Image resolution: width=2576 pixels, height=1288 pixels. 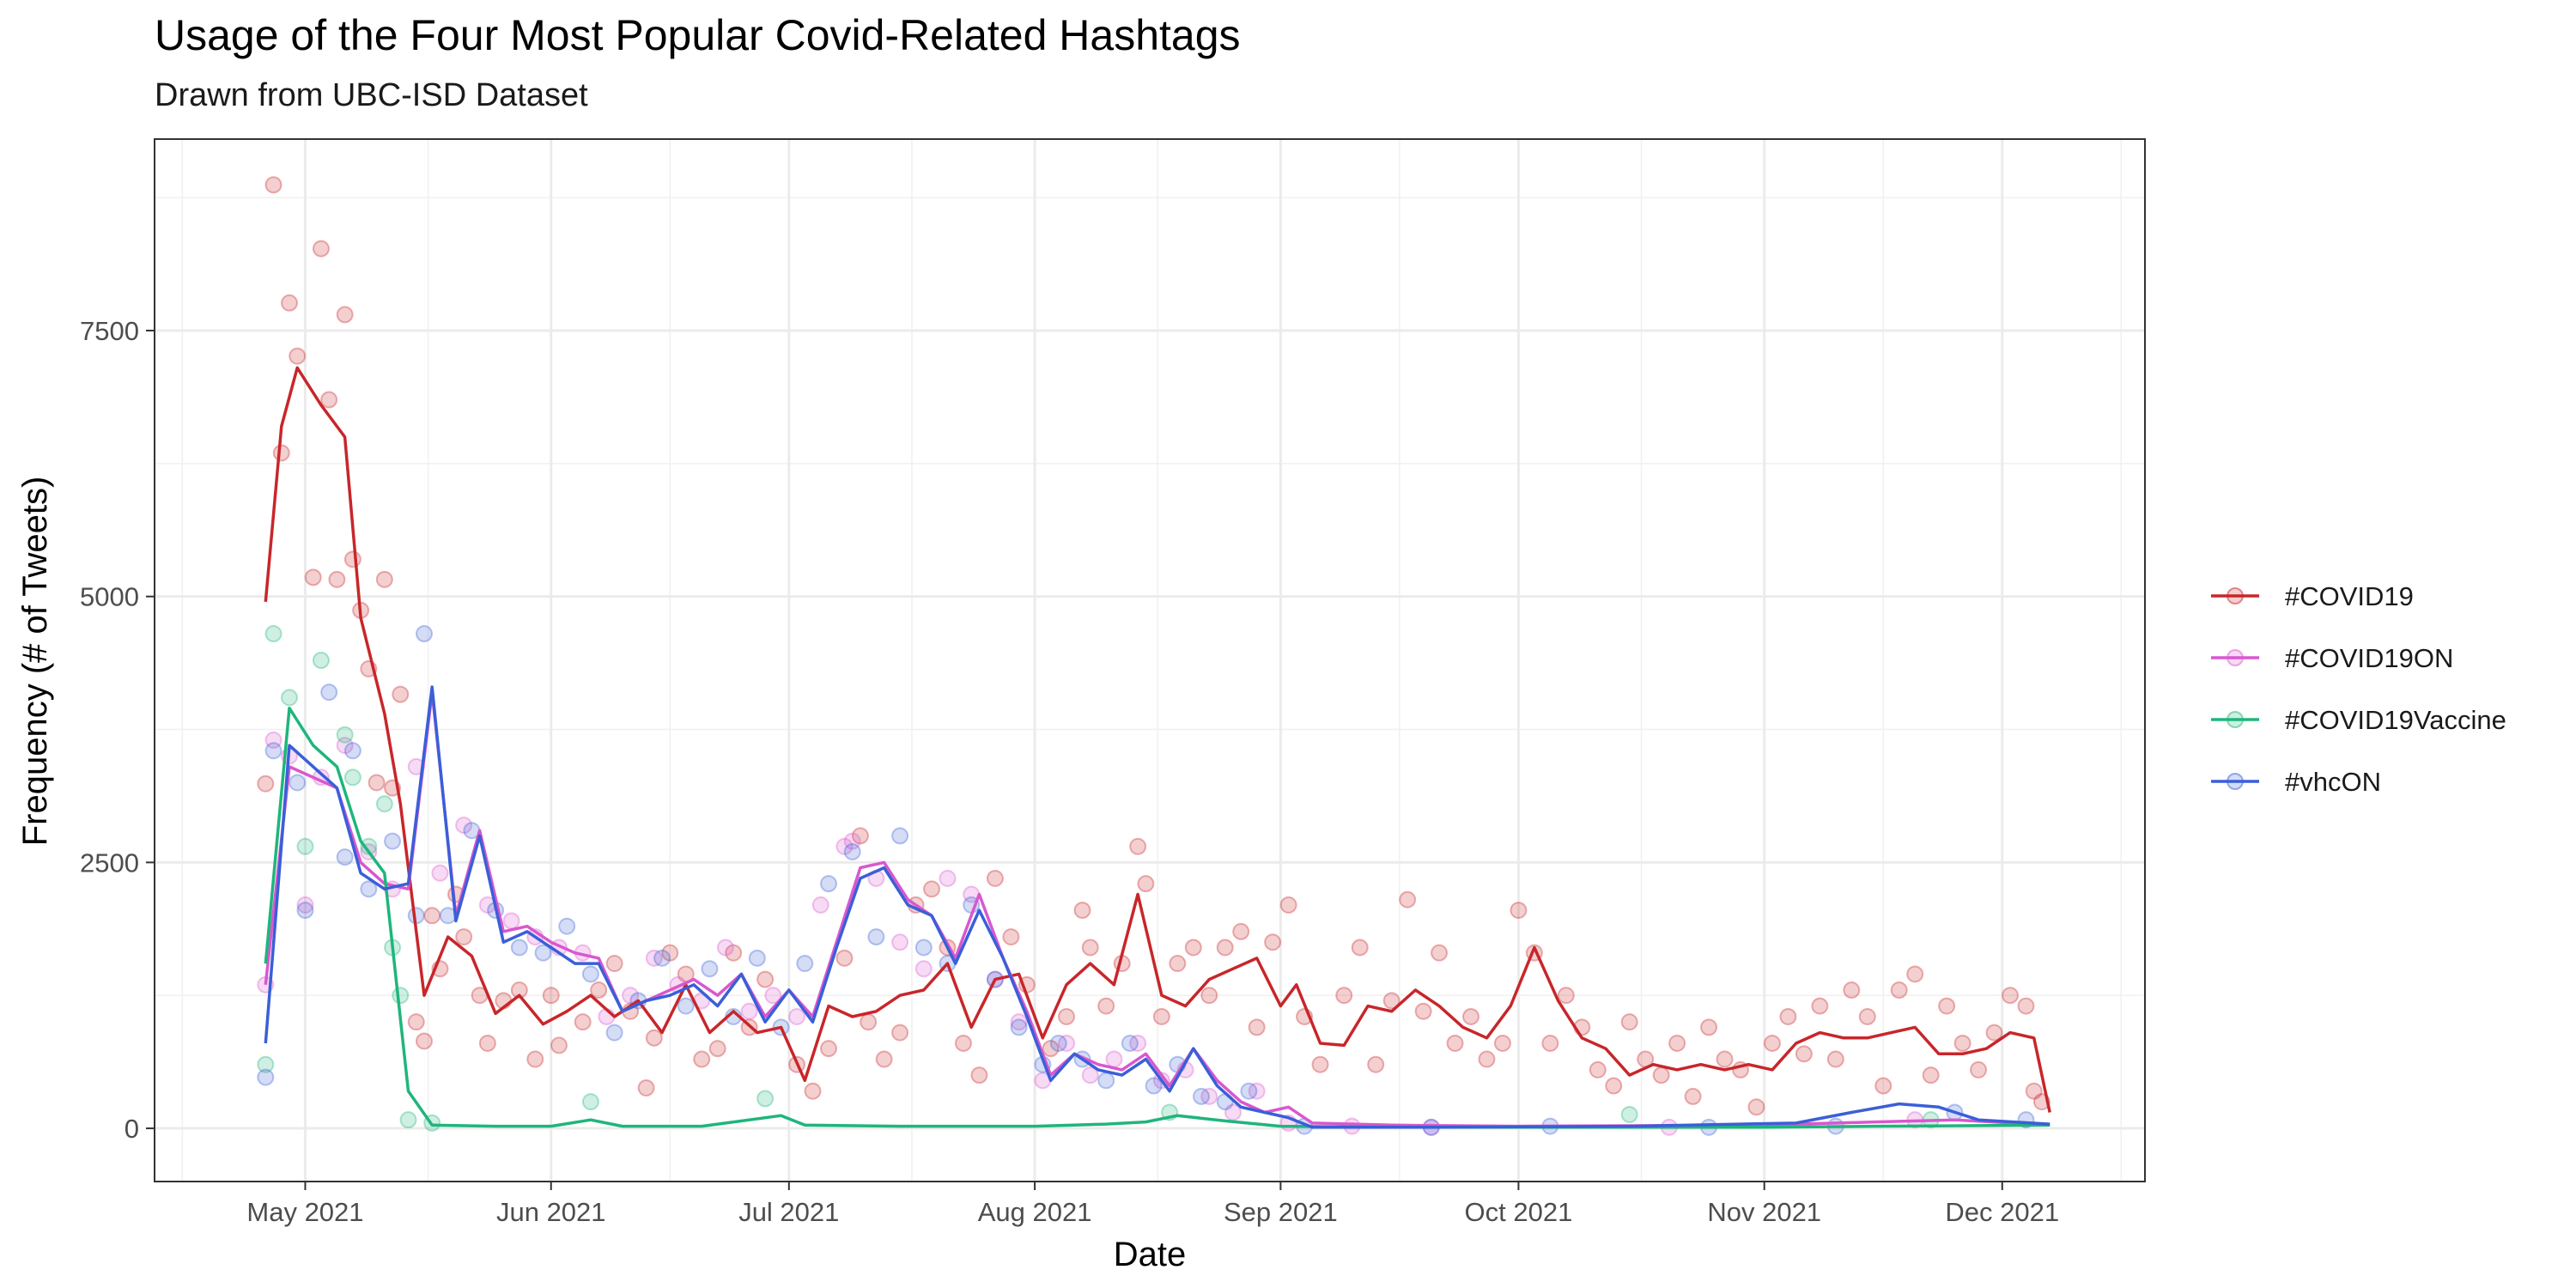 What do you see at coordinates (35, 662) in the screenshot?
I see `y-axis-title: Frequency (# of Tweets)` at bounding box center [35, 662].